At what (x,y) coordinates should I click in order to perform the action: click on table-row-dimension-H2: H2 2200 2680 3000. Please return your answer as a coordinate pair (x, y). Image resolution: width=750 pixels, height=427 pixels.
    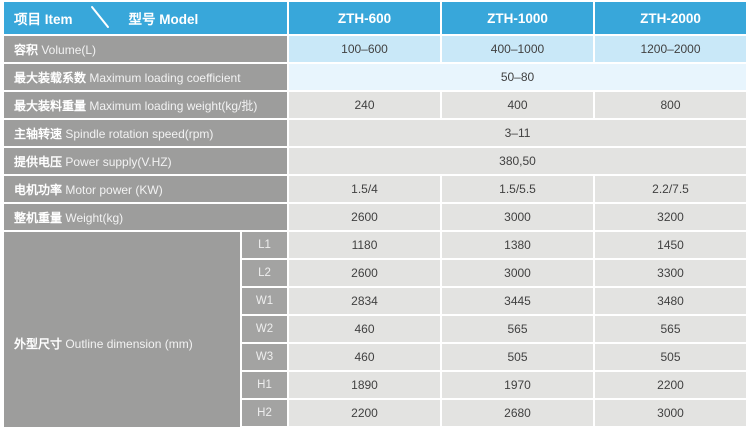
    Looking at the image, I should click on (375, 413).